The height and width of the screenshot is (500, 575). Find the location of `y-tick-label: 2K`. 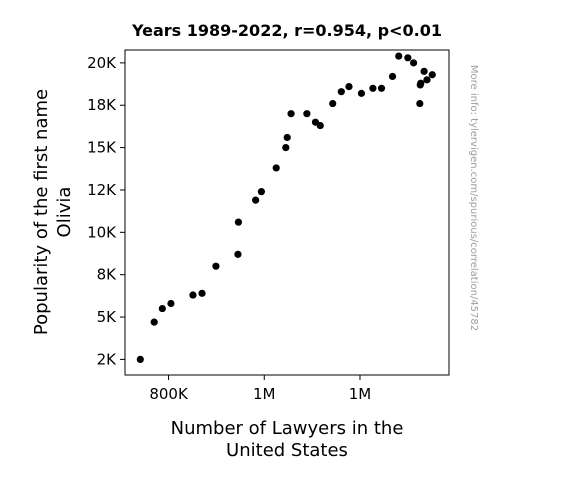

y-tick-label: 2K is located at coordinates (107, 359).